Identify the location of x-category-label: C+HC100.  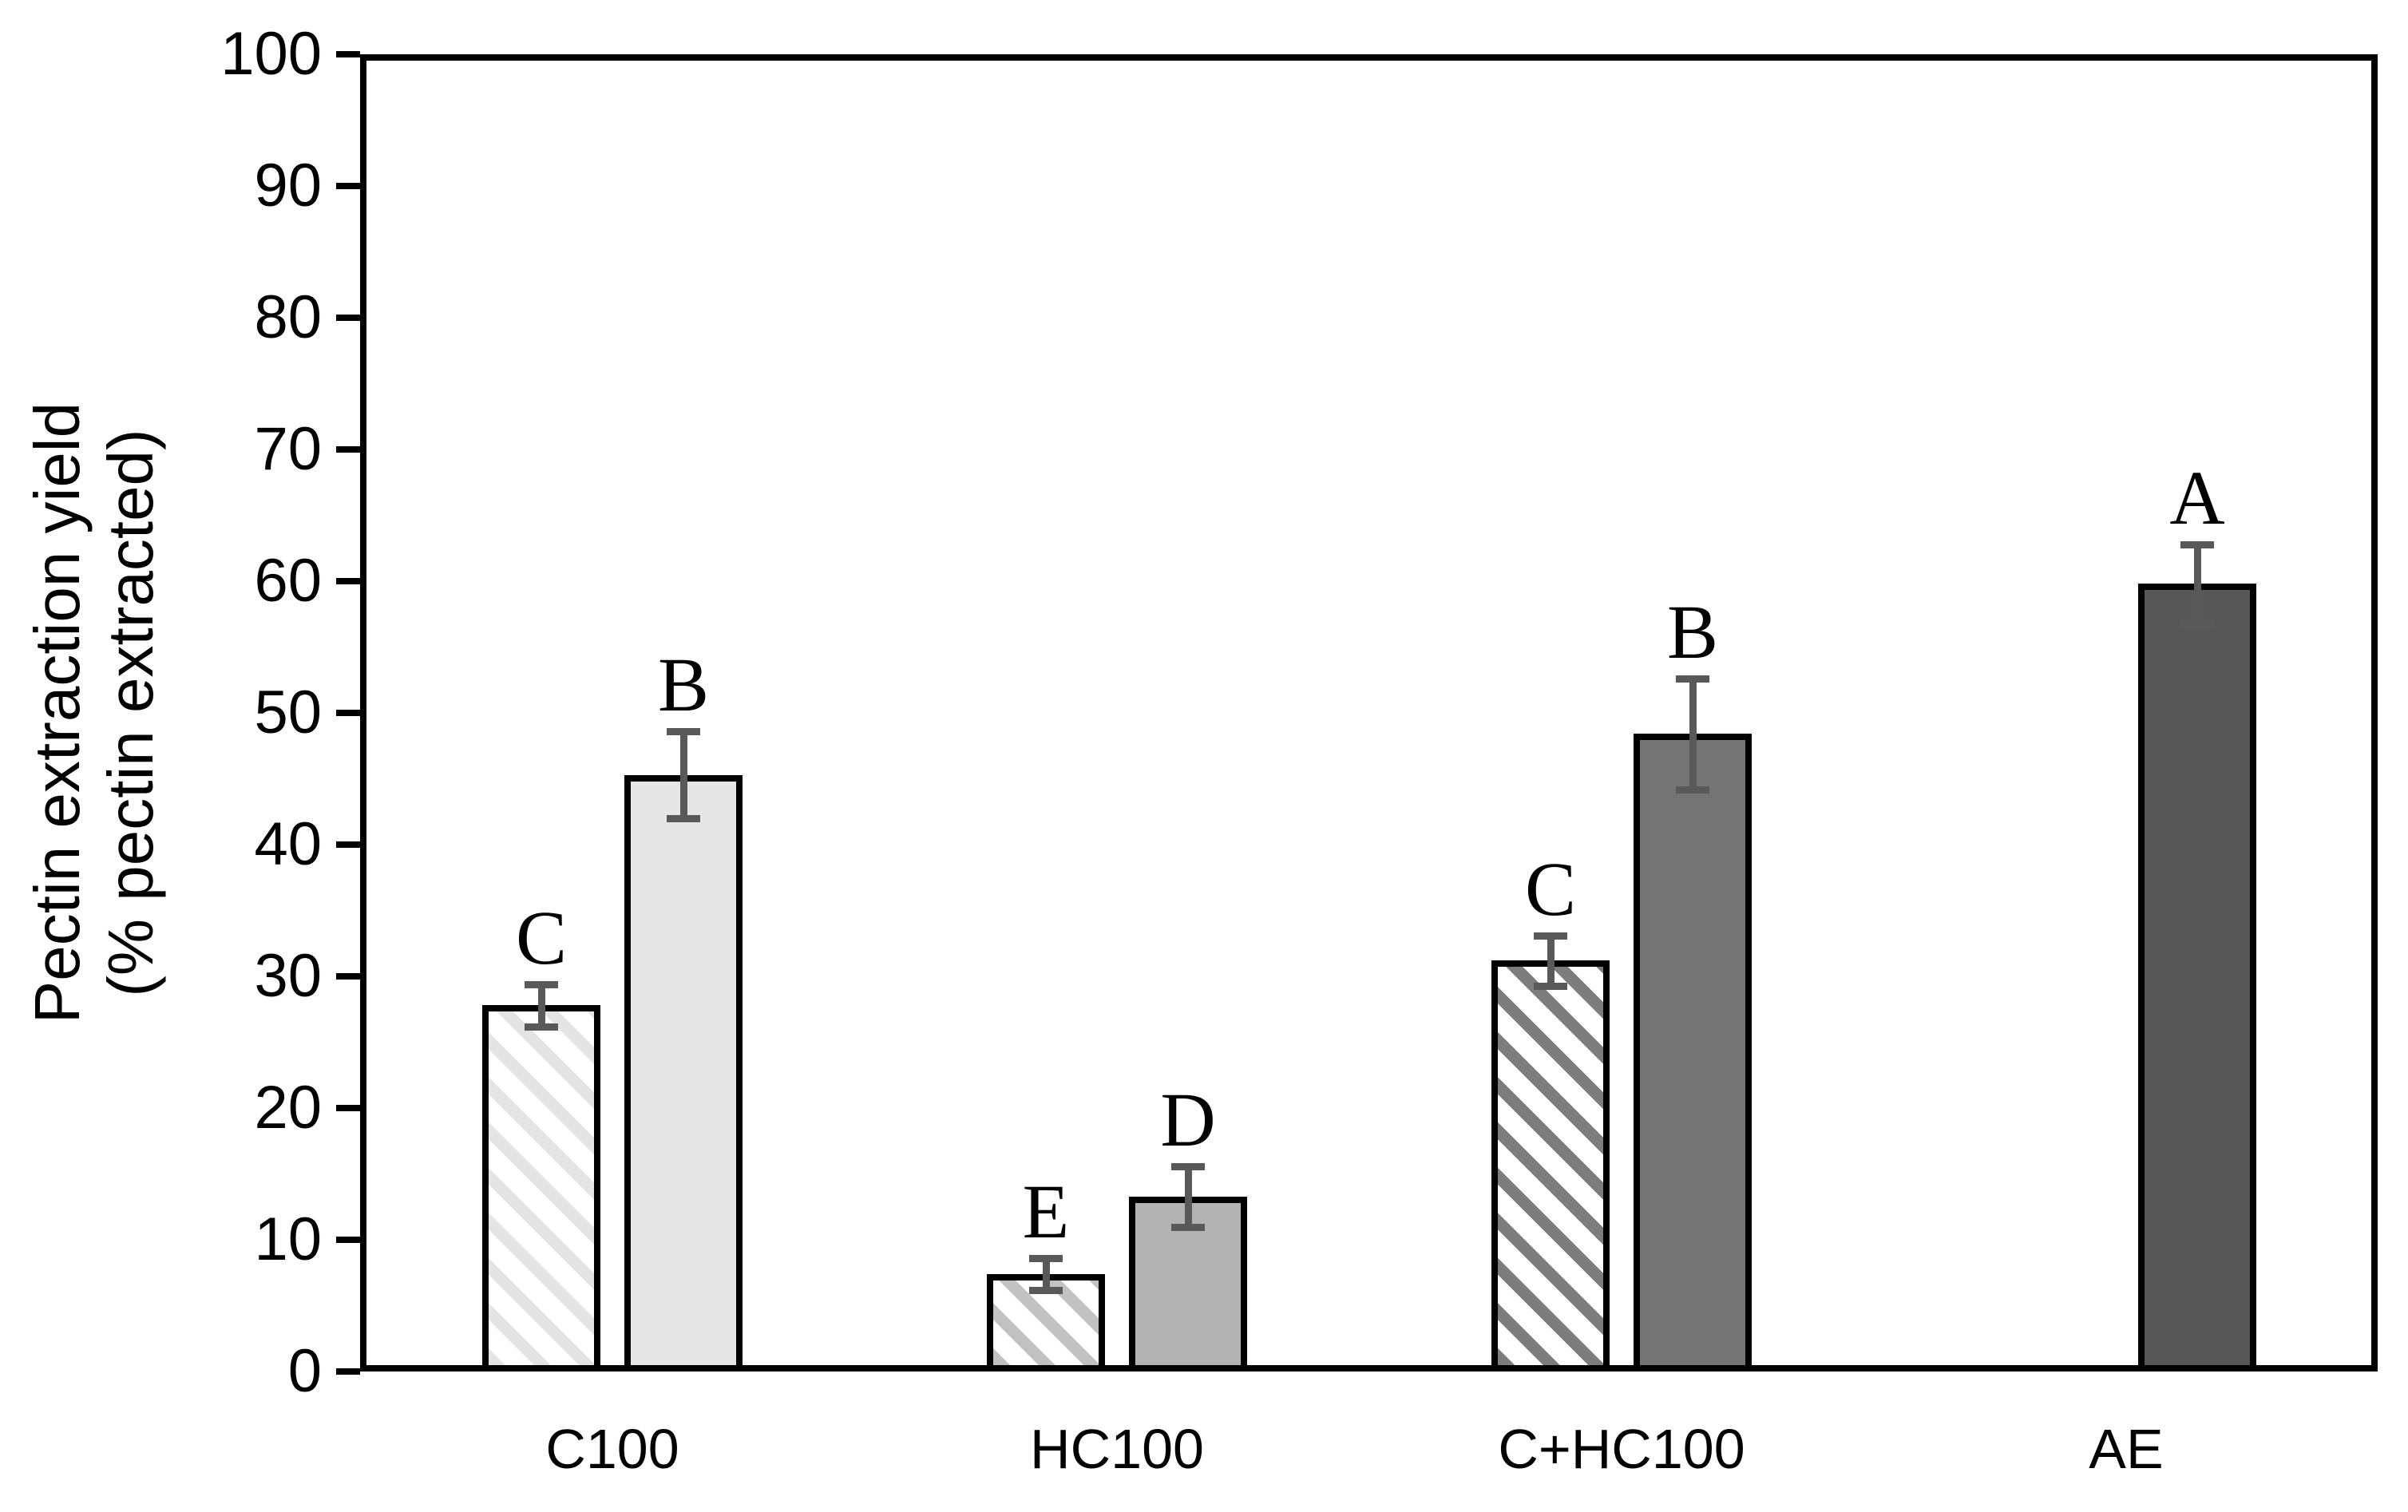
(1622, 1449).